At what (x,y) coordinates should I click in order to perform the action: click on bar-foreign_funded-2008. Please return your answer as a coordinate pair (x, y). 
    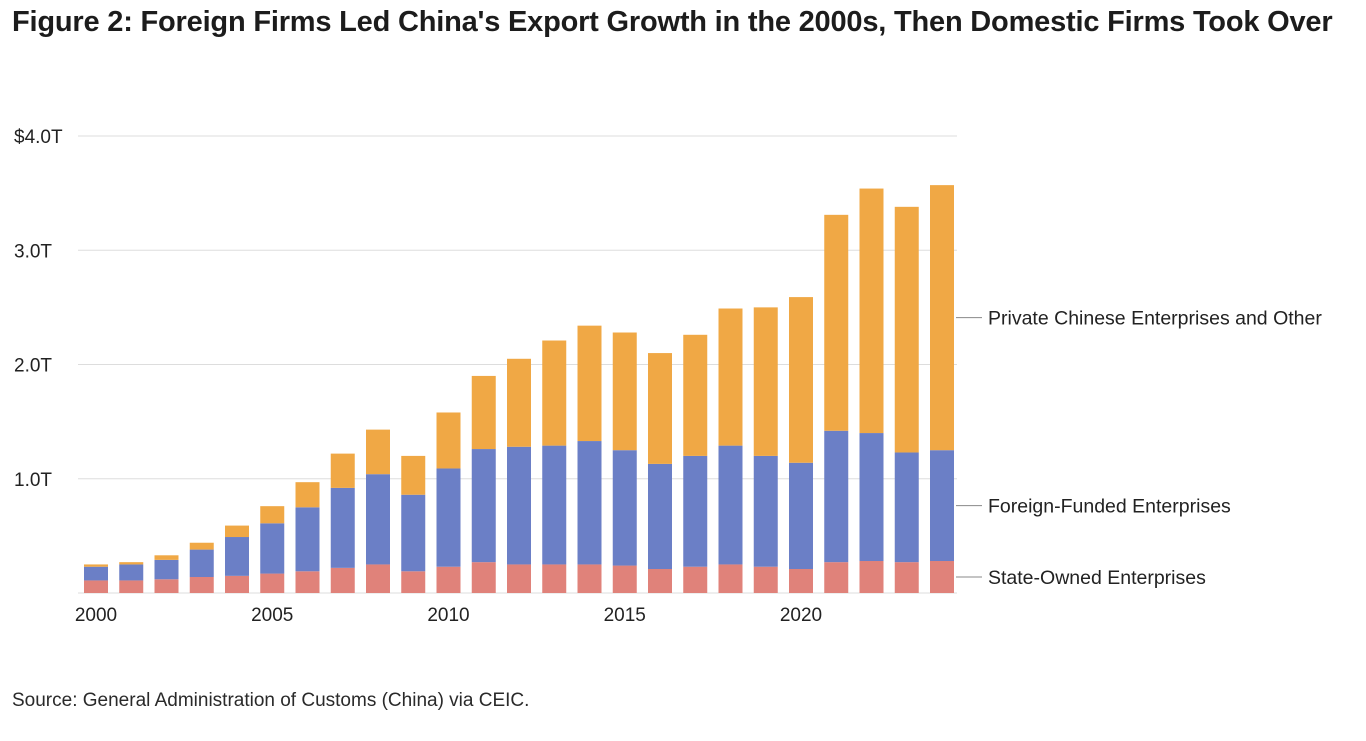
    Looking at the image, I should click on (378, 519).